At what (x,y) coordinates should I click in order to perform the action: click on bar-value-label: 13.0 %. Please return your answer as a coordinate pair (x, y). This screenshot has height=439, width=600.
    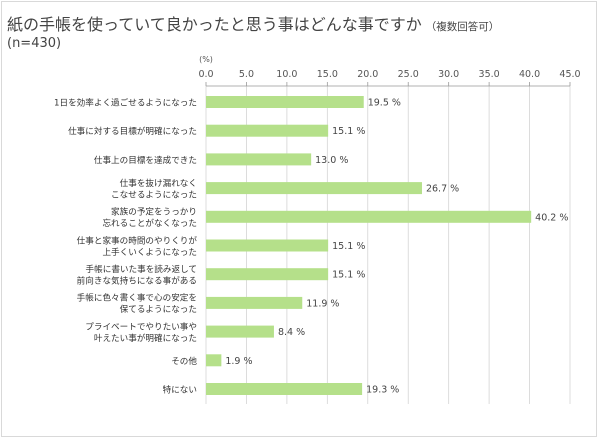
    Looking at the image, I should click on (331, 160).